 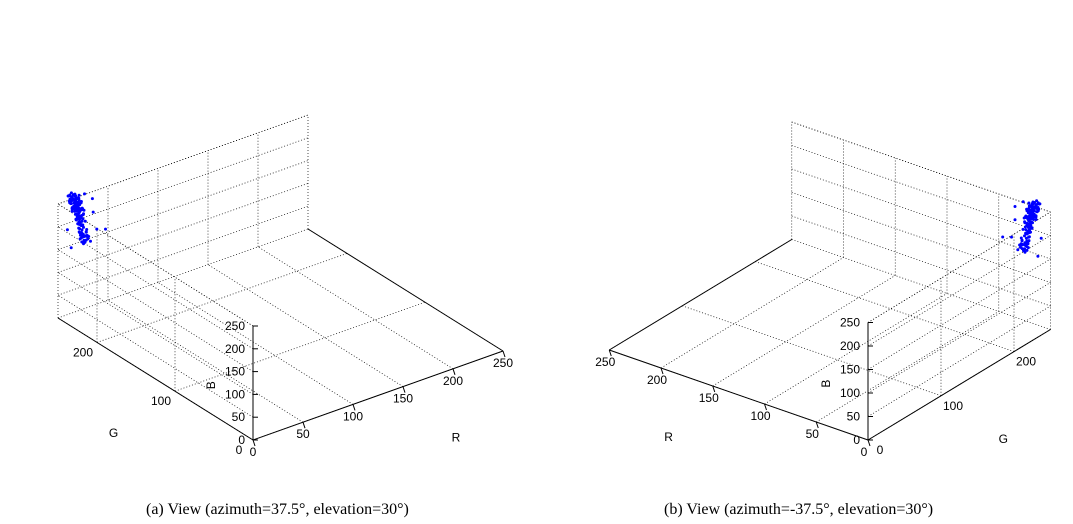 What do you see at coordinates (850, 323) in the screenshot?
I see `z-tick-label: 250` at bounding box center [850, 323].